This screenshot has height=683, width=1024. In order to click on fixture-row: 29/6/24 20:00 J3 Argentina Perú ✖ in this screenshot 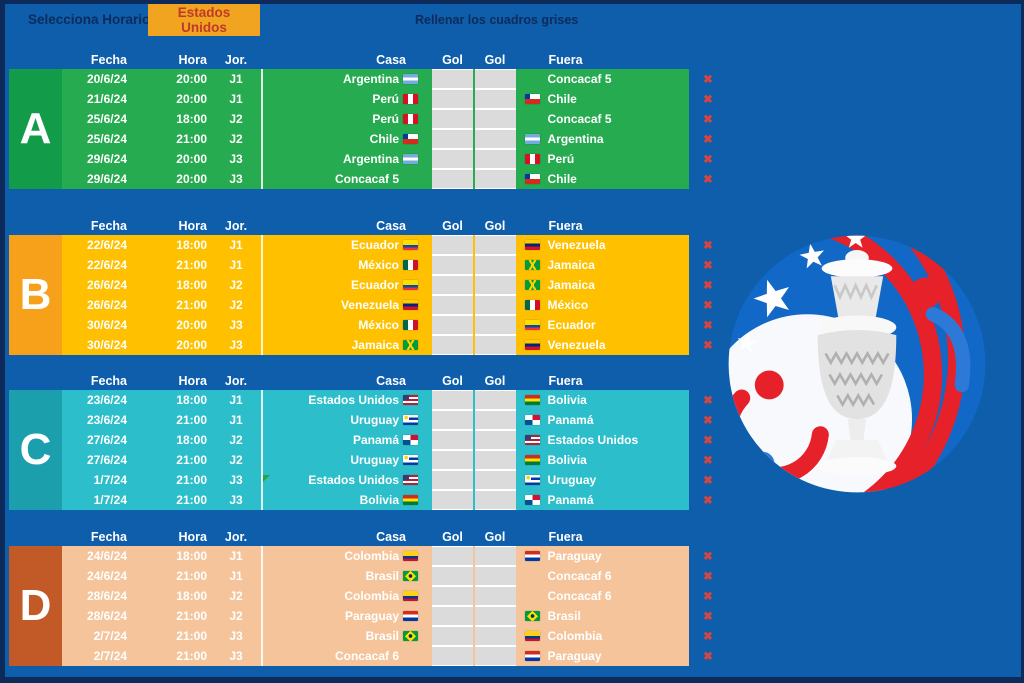, I will do `click(387, 159)`.